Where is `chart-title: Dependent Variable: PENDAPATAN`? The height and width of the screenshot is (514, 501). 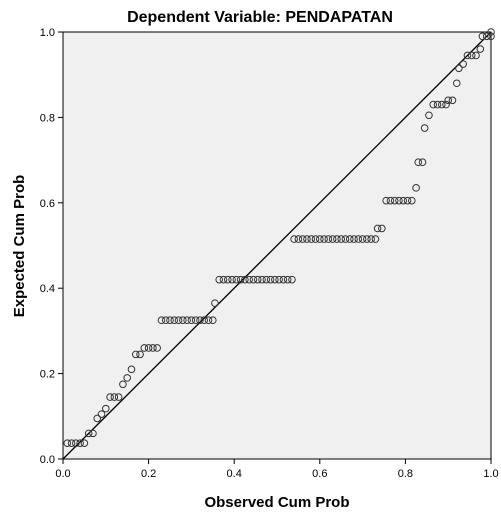 chart-title: Dependent Variable: PENDAPATAN is located at coordinates (260, 17).